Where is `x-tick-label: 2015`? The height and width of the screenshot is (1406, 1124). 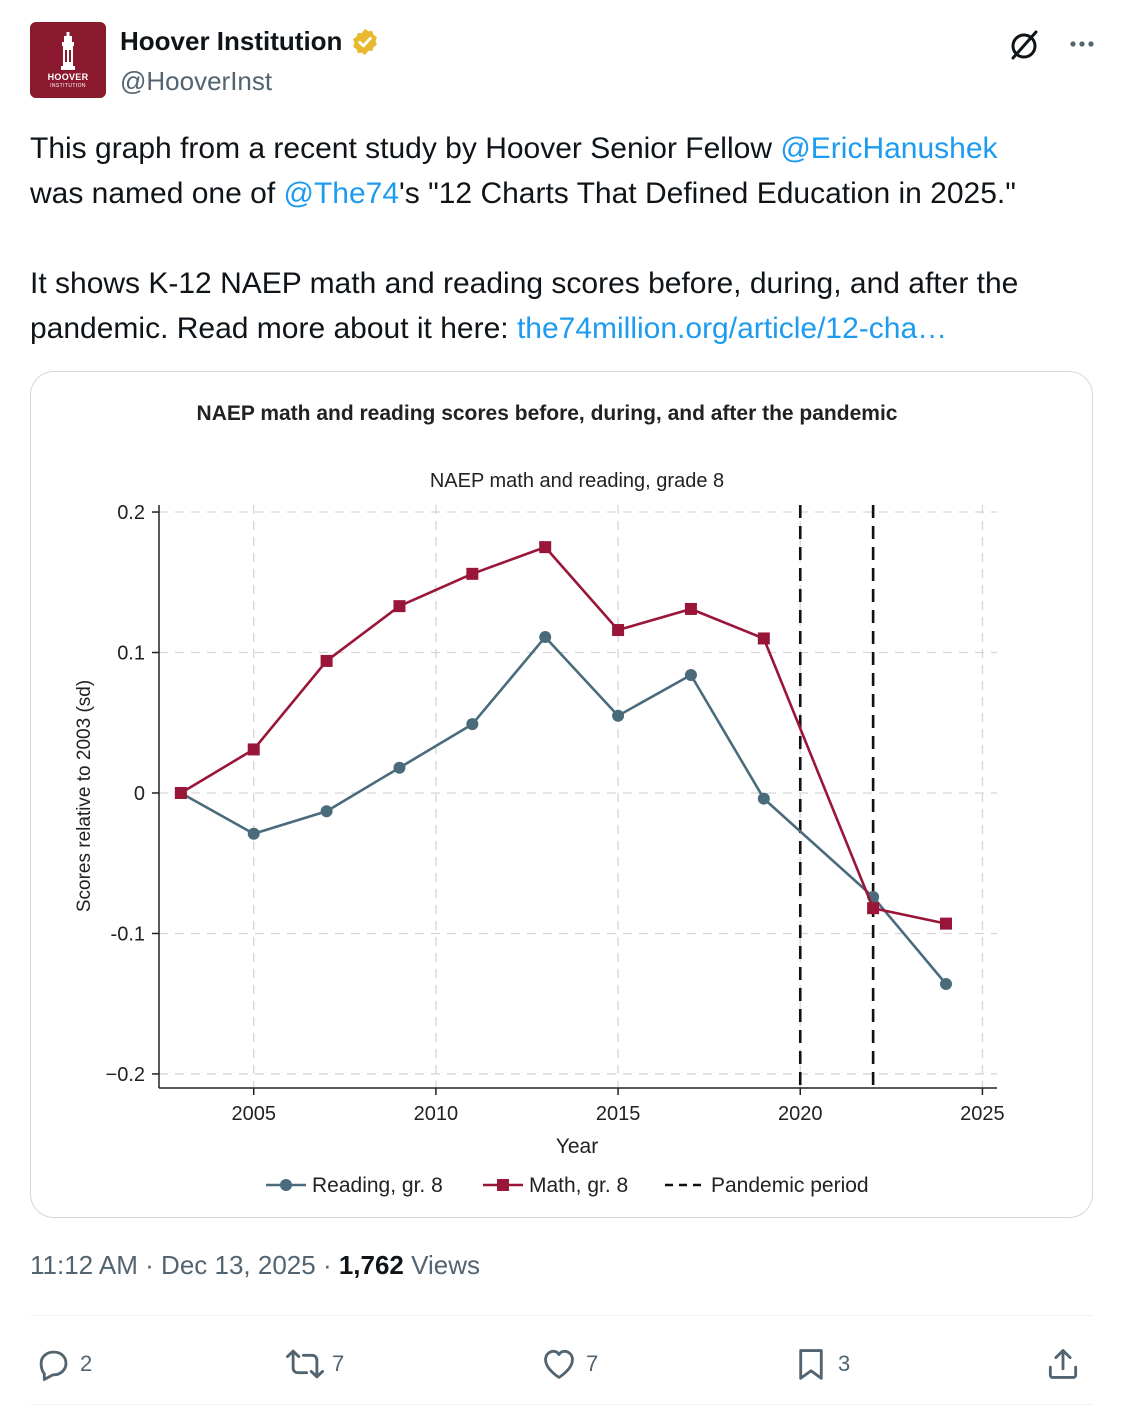 x-tick-label: 2015 is located at coordinates (618, 1114).